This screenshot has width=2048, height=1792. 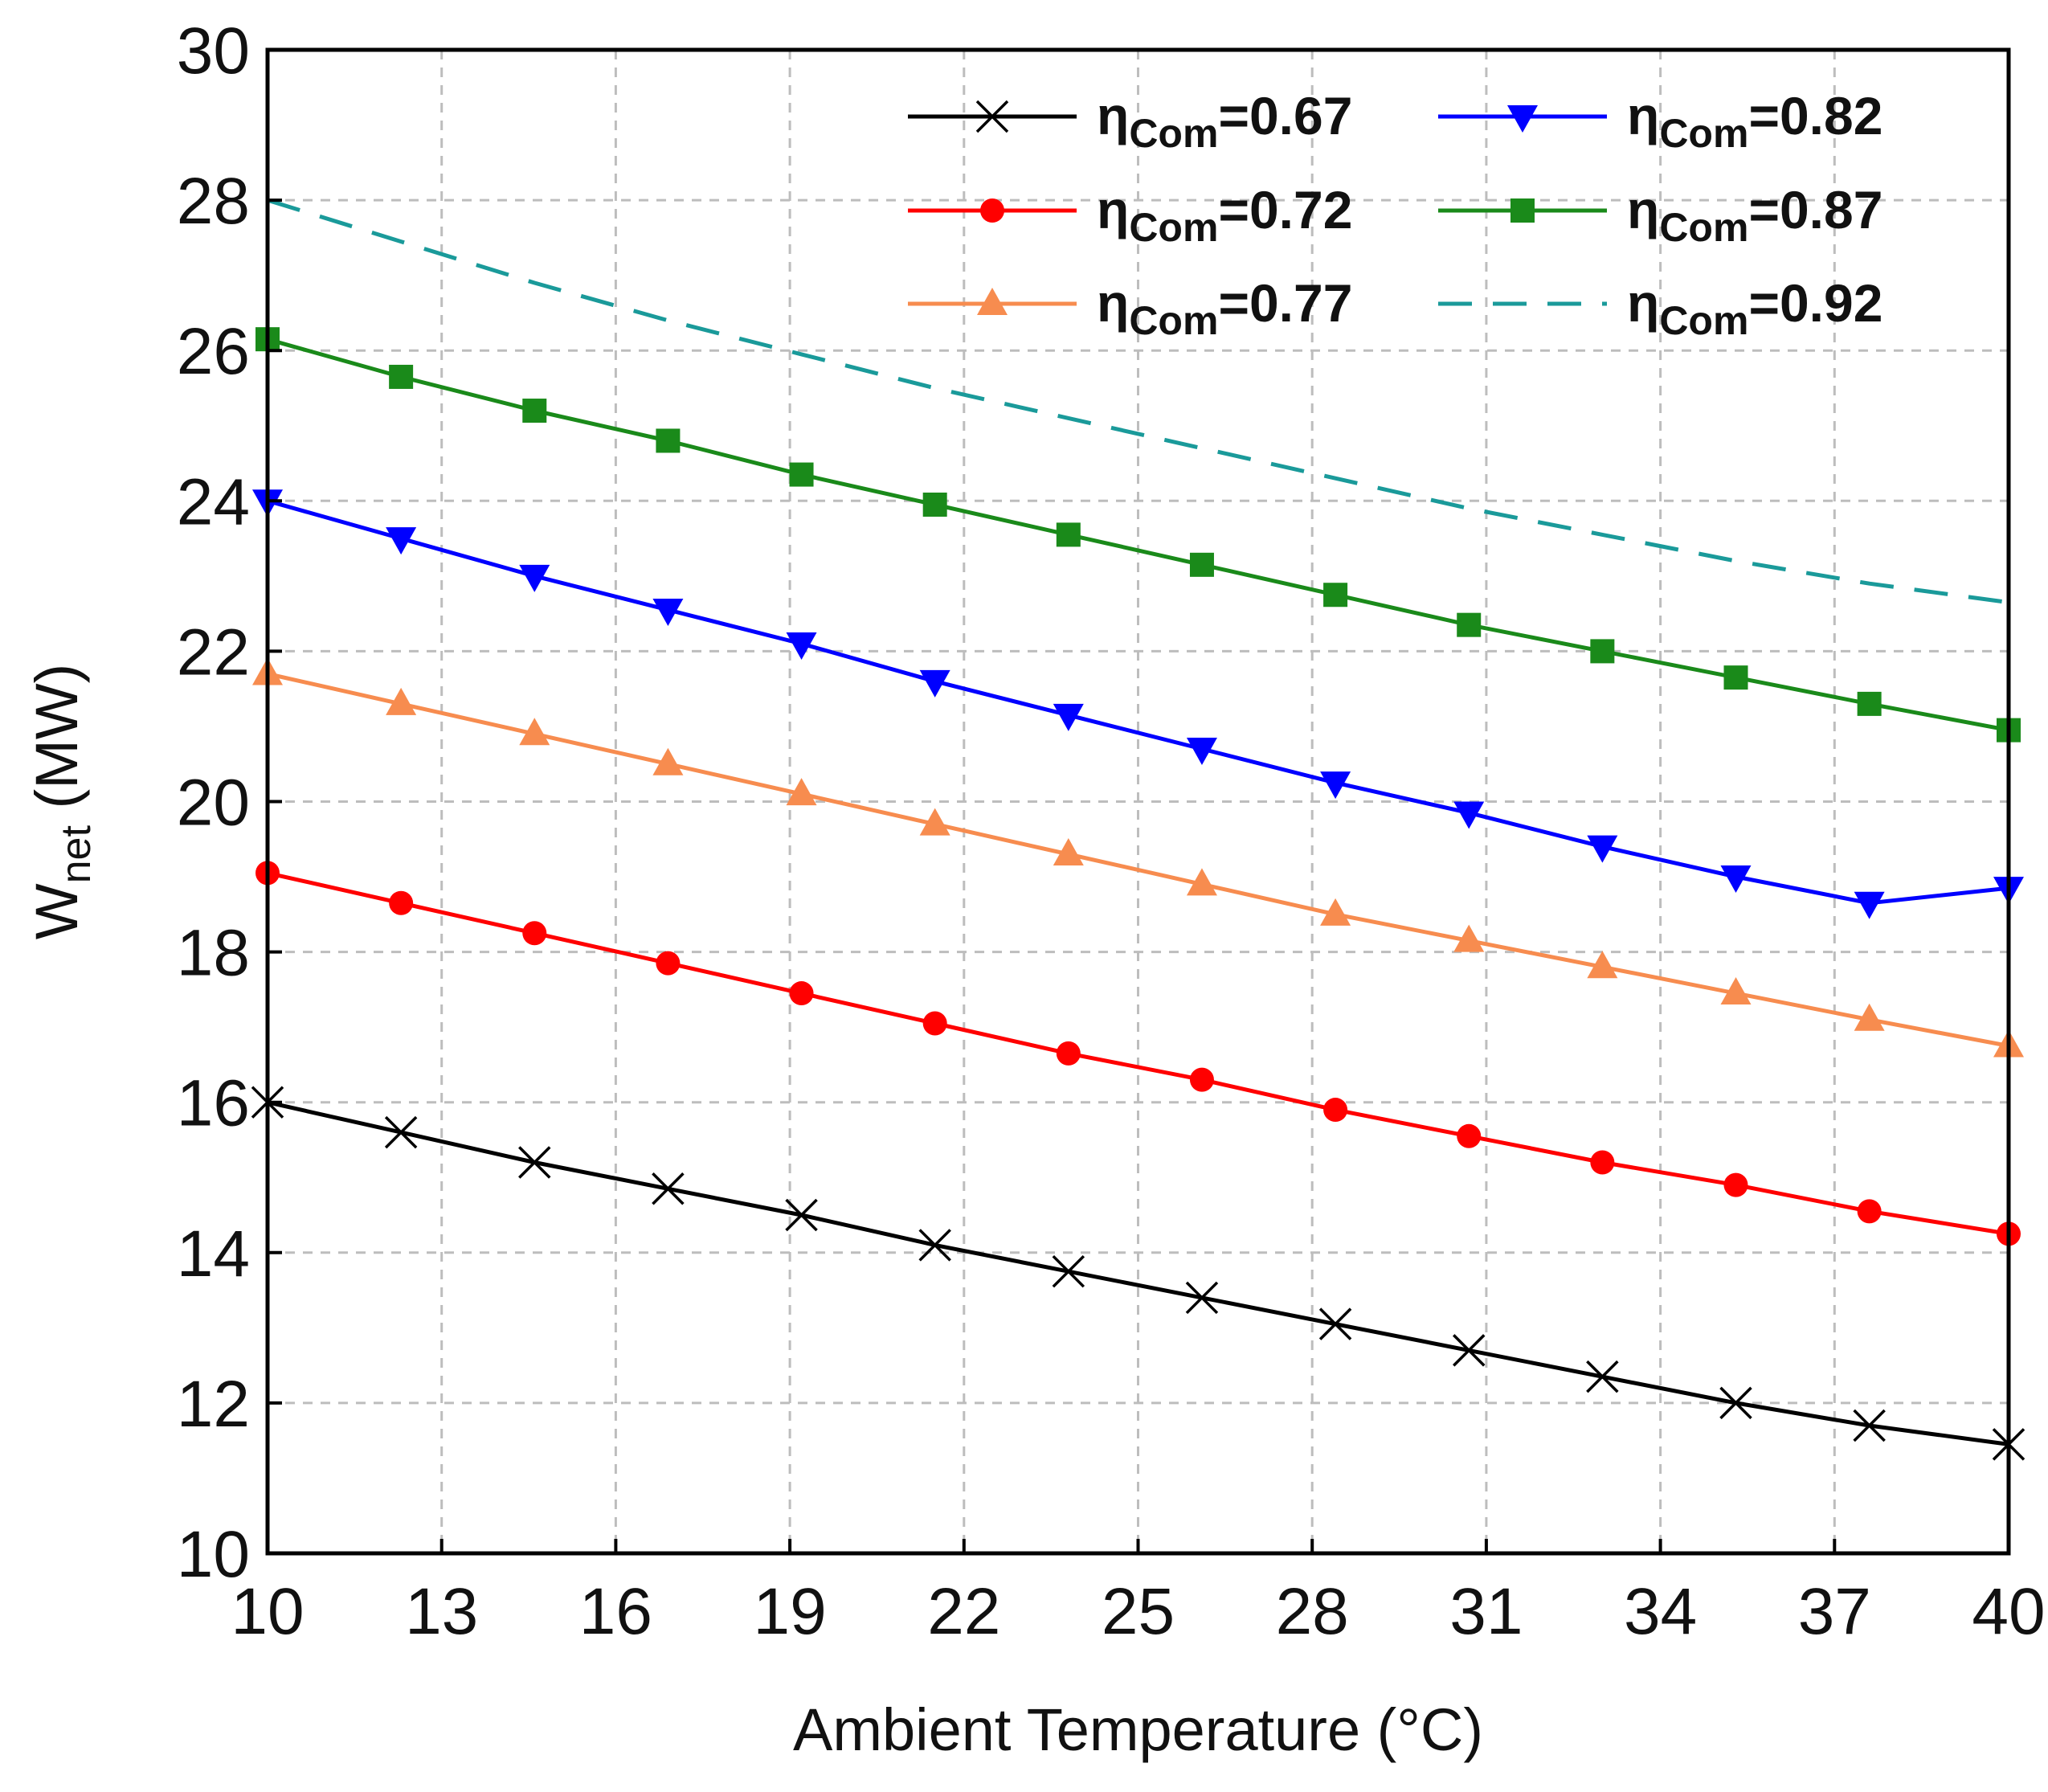 What do you see at coordinates (1285, 115) in the screenshot?
I see `legend-value: =0.67` at bounding box center [1285, 115].